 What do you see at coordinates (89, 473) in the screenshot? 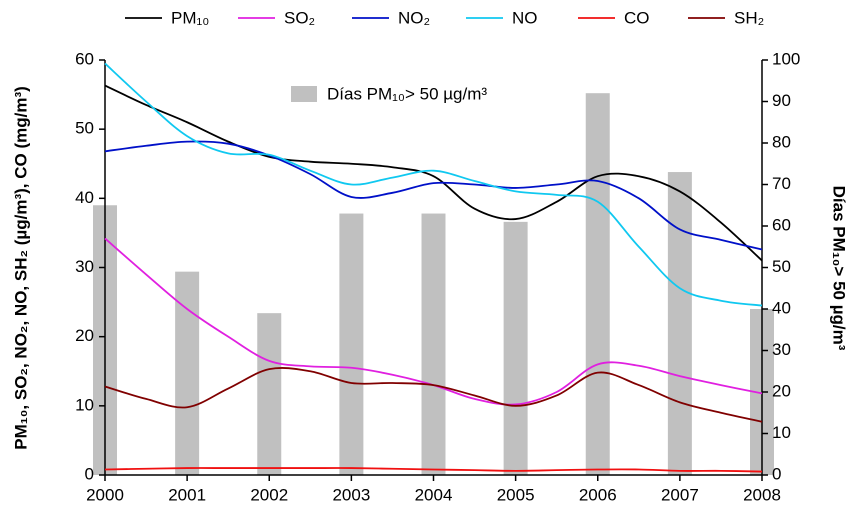
I see `y-tick-label: 0` at bounding box center [89, 473].